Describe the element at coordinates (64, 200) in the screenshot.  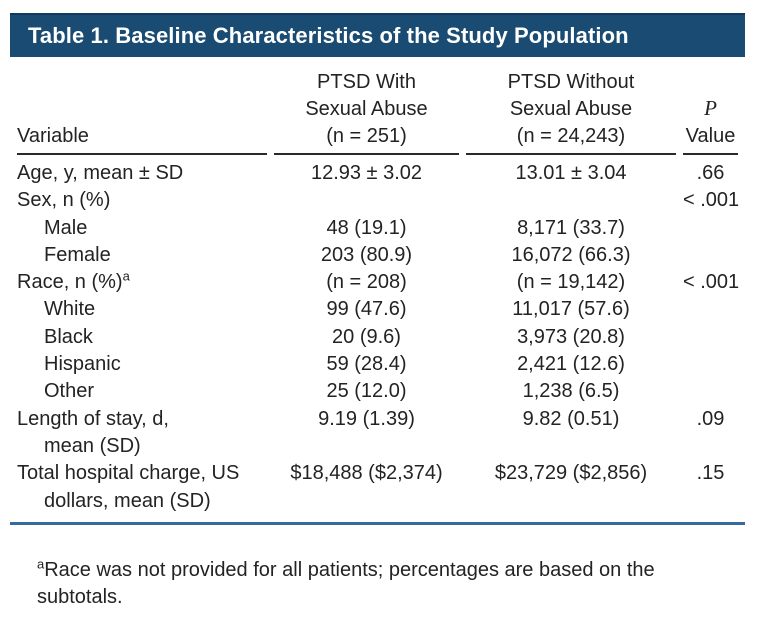
I see `row-label: Sex, n (%)` at that location.